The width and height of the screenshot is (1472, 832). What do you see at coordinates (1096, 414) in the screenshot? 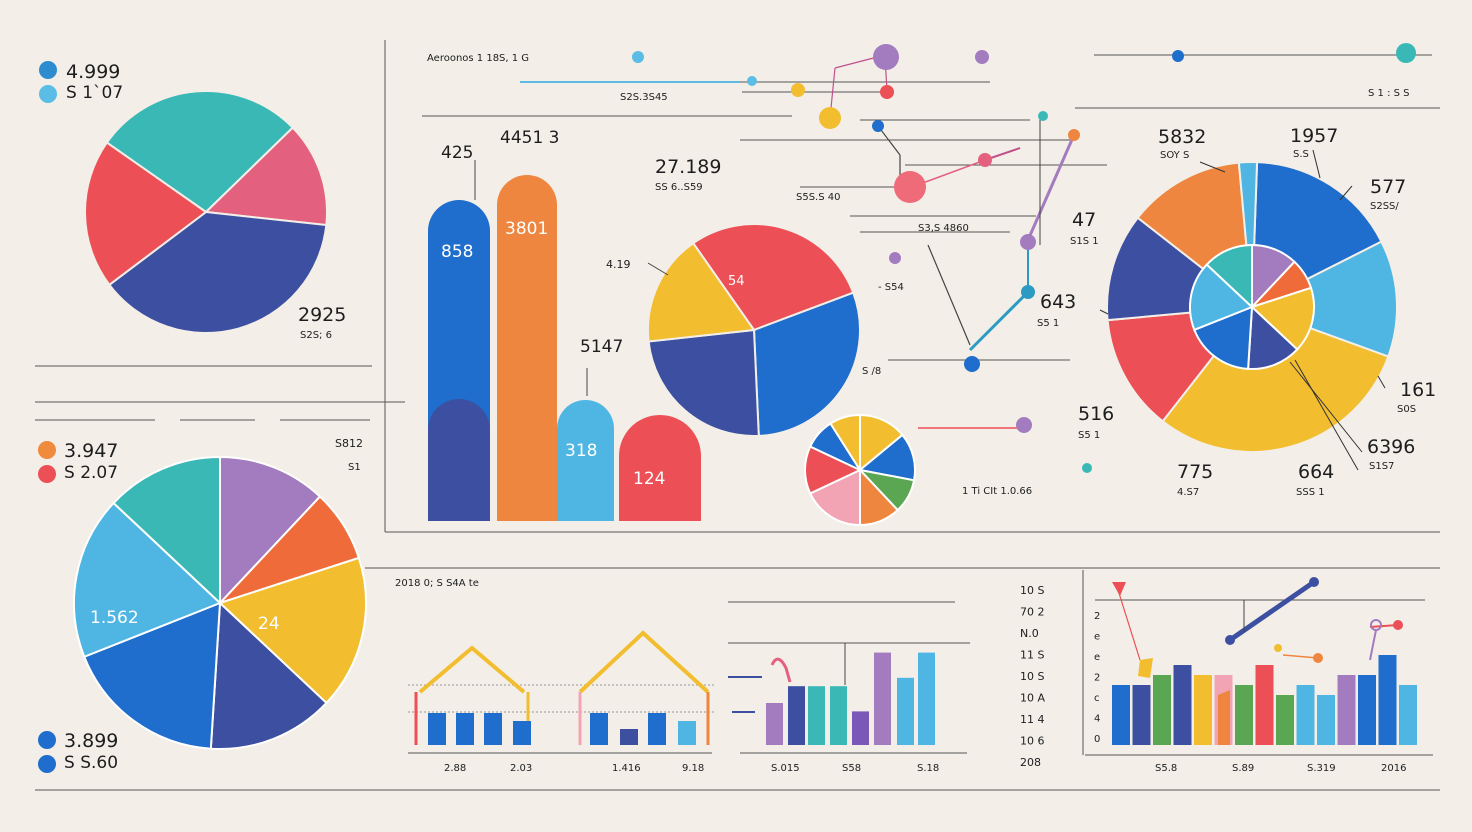
I see `value-516: 516` at bounding box center [1096, 414].